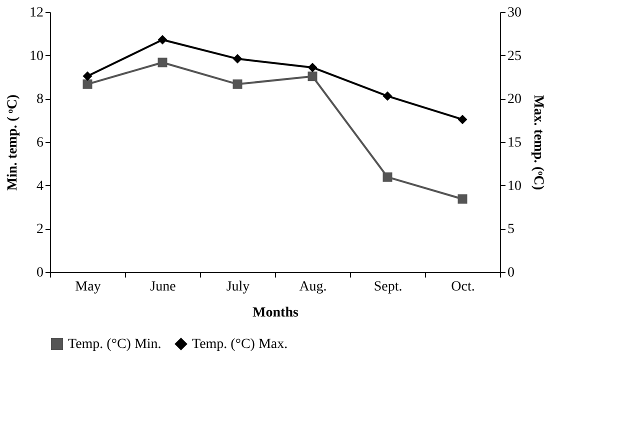 The height and width of the screenshot is (421, 632). Describe the element at coordinates (313, 287) in the screenshot. I see `x-tick-label: Aug.` at that location.